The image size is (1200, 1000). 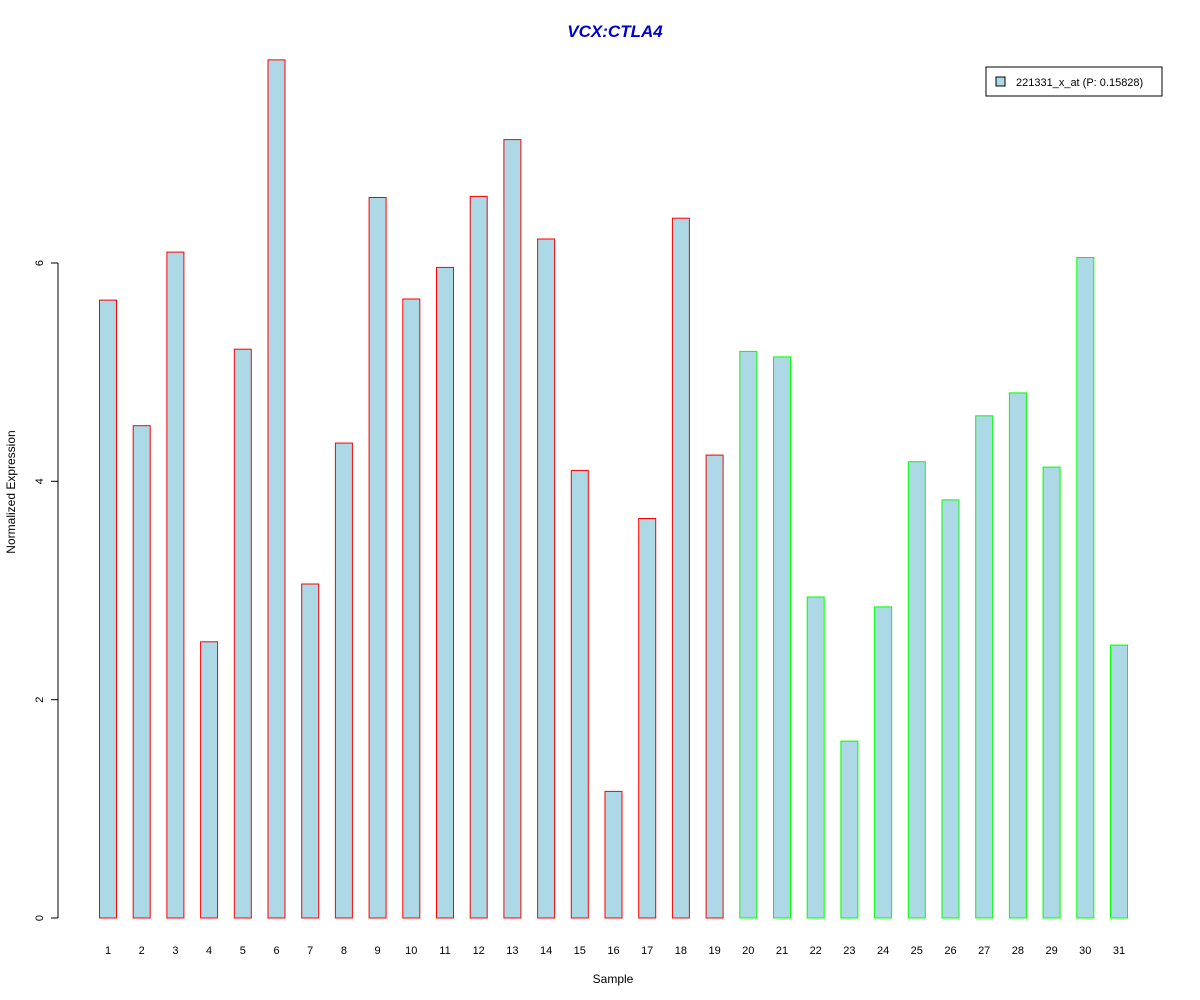 What do you see at coordinates (40, 700) in the screenshot?
I see `y-tick-label: 2` at bounding box center [40, 700].